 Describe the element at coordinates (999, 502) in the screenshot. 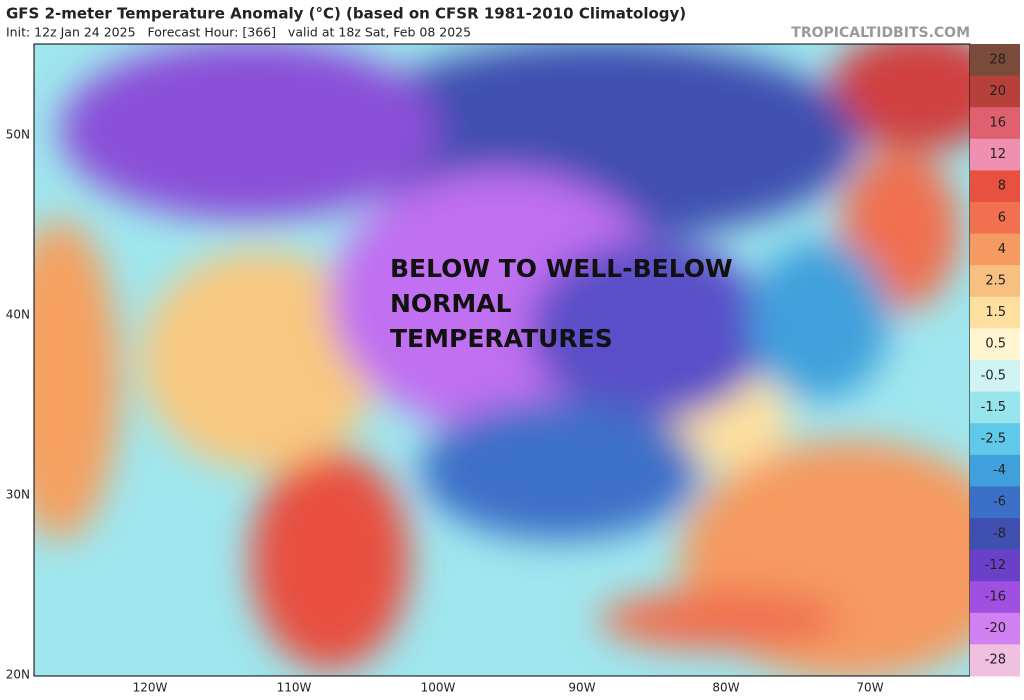

I see `colorbar-label: -6` at that location.